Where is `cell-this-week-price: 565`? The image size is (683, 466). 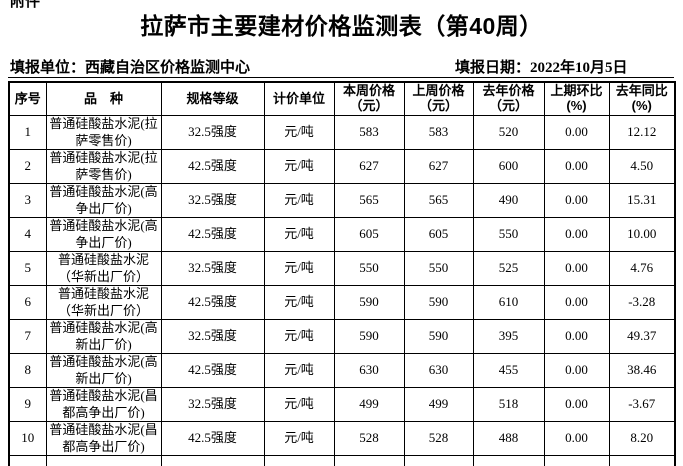 cell-this-week-price: 565 is located at coordinates (369, 200).